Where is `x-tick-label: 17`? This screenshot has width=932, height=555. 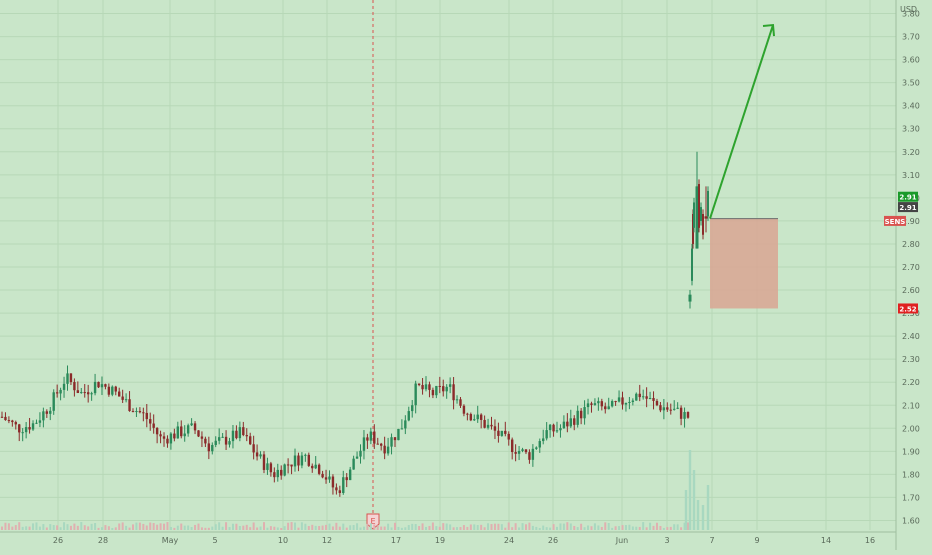
x-tick-label: 17 is located at coordinates (396, 540).